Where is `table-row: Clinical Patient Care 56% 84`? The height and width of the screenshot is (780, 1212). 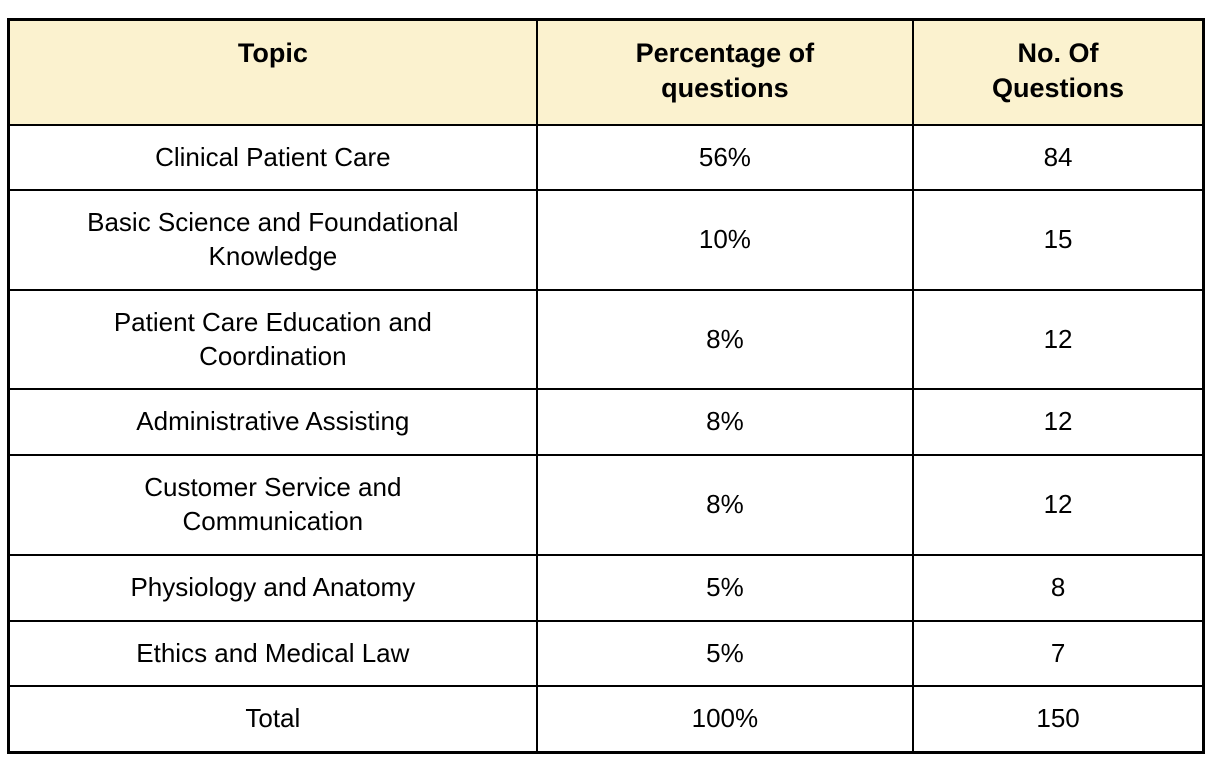
table-row: Clinical Patient Care 56% 84 is located at coordinates (606, 157).